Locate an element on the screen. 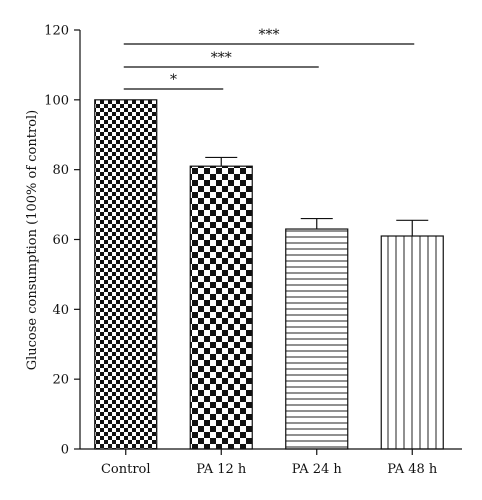 Image resolution: width=482 pixels, height=500 pixels. x-tick-label: PA 48 h is located at coordinates (412, 469).